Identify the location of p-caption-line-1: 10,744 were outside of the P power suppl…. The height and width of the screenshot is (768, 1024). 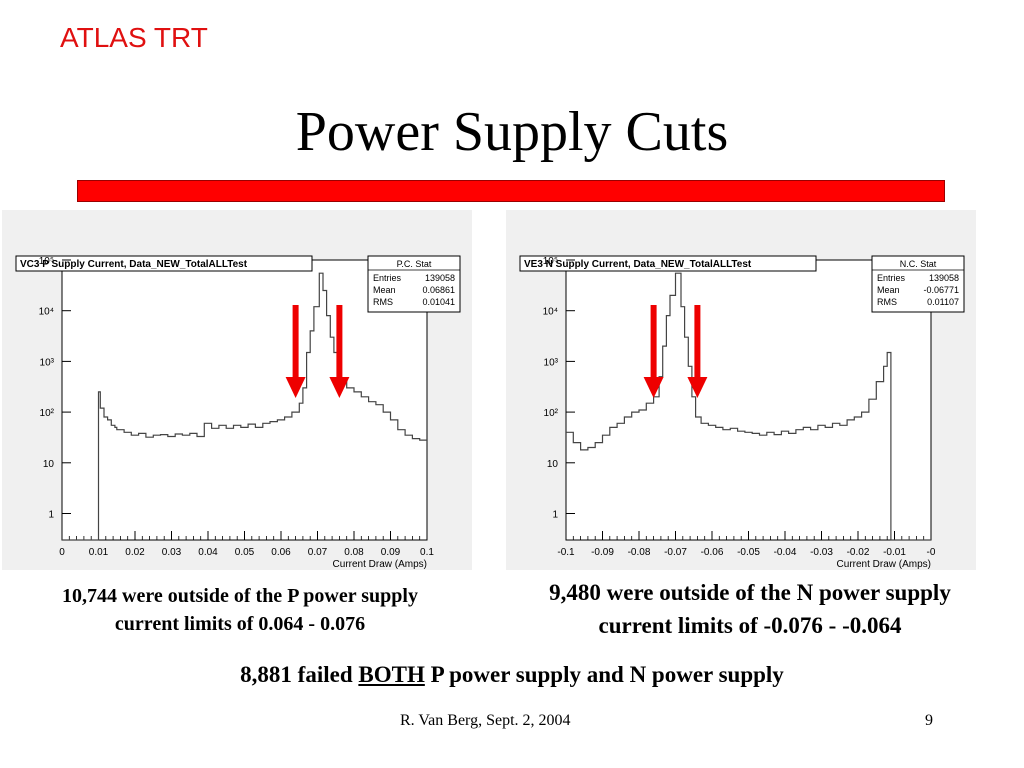
(240, 596).